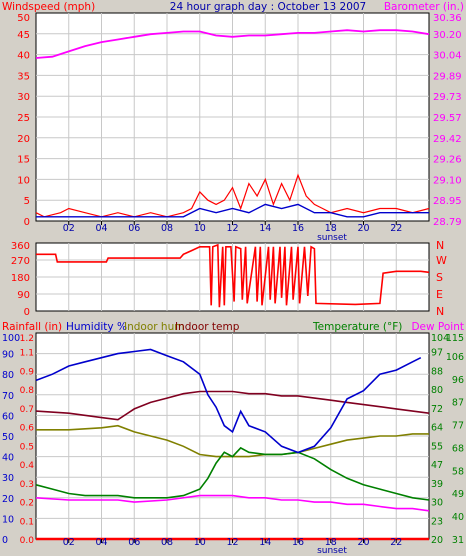 The height and width of the screenshot is (556, 466). What do you see at coordinates (232, 195) in the screenshot?
I see `windspeed-line` at bounding box center [232, 195].